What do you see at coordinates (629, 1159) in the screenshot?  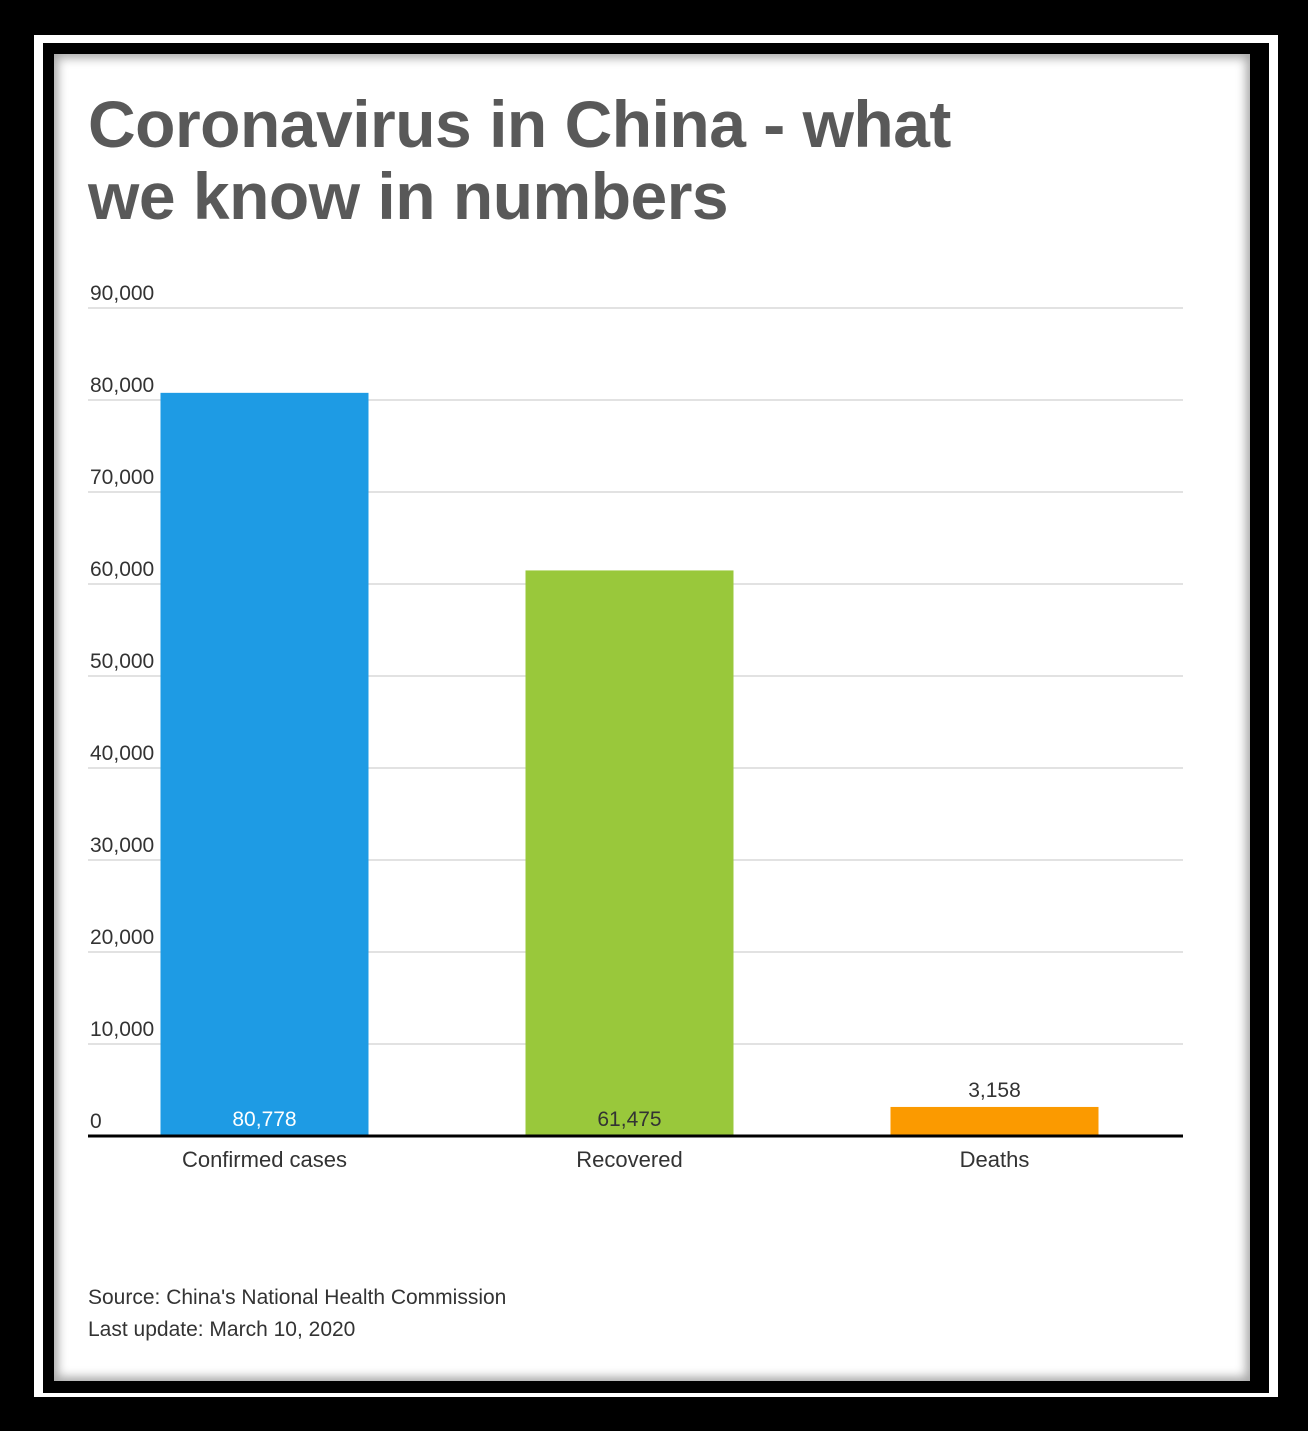 I see `x-category-label: Recovered` at bounding box center [629, 1159].